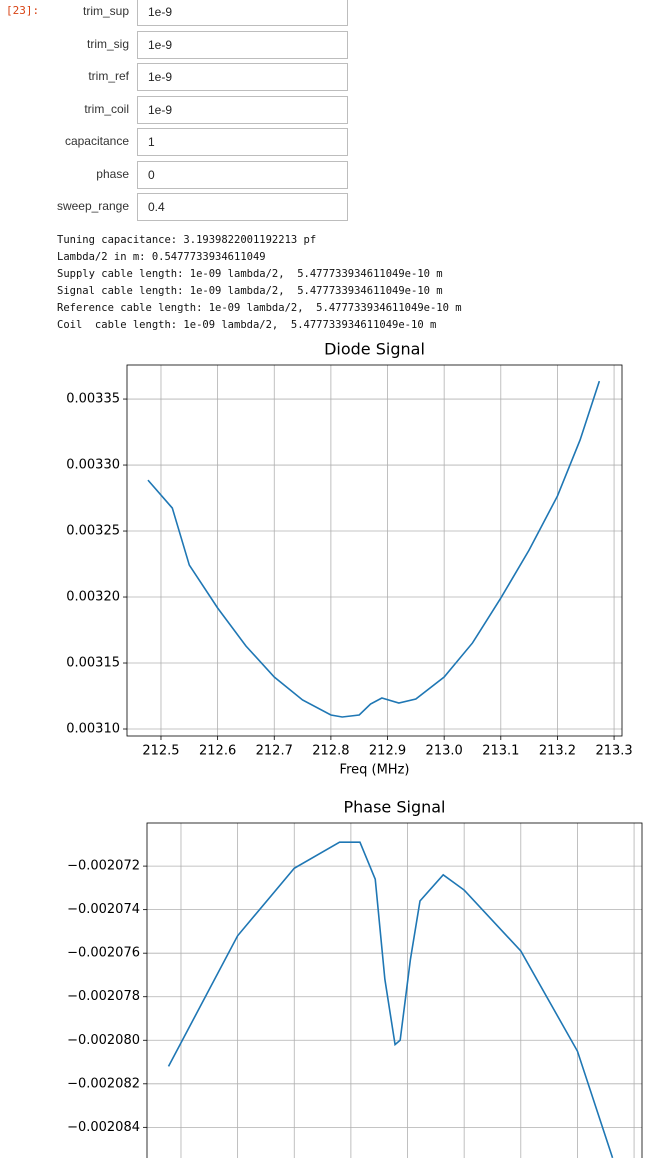  What do you see at coordinates (112, 173) in the screenshot?
I see `widget-label: phase` at bounding box center [112, 173].